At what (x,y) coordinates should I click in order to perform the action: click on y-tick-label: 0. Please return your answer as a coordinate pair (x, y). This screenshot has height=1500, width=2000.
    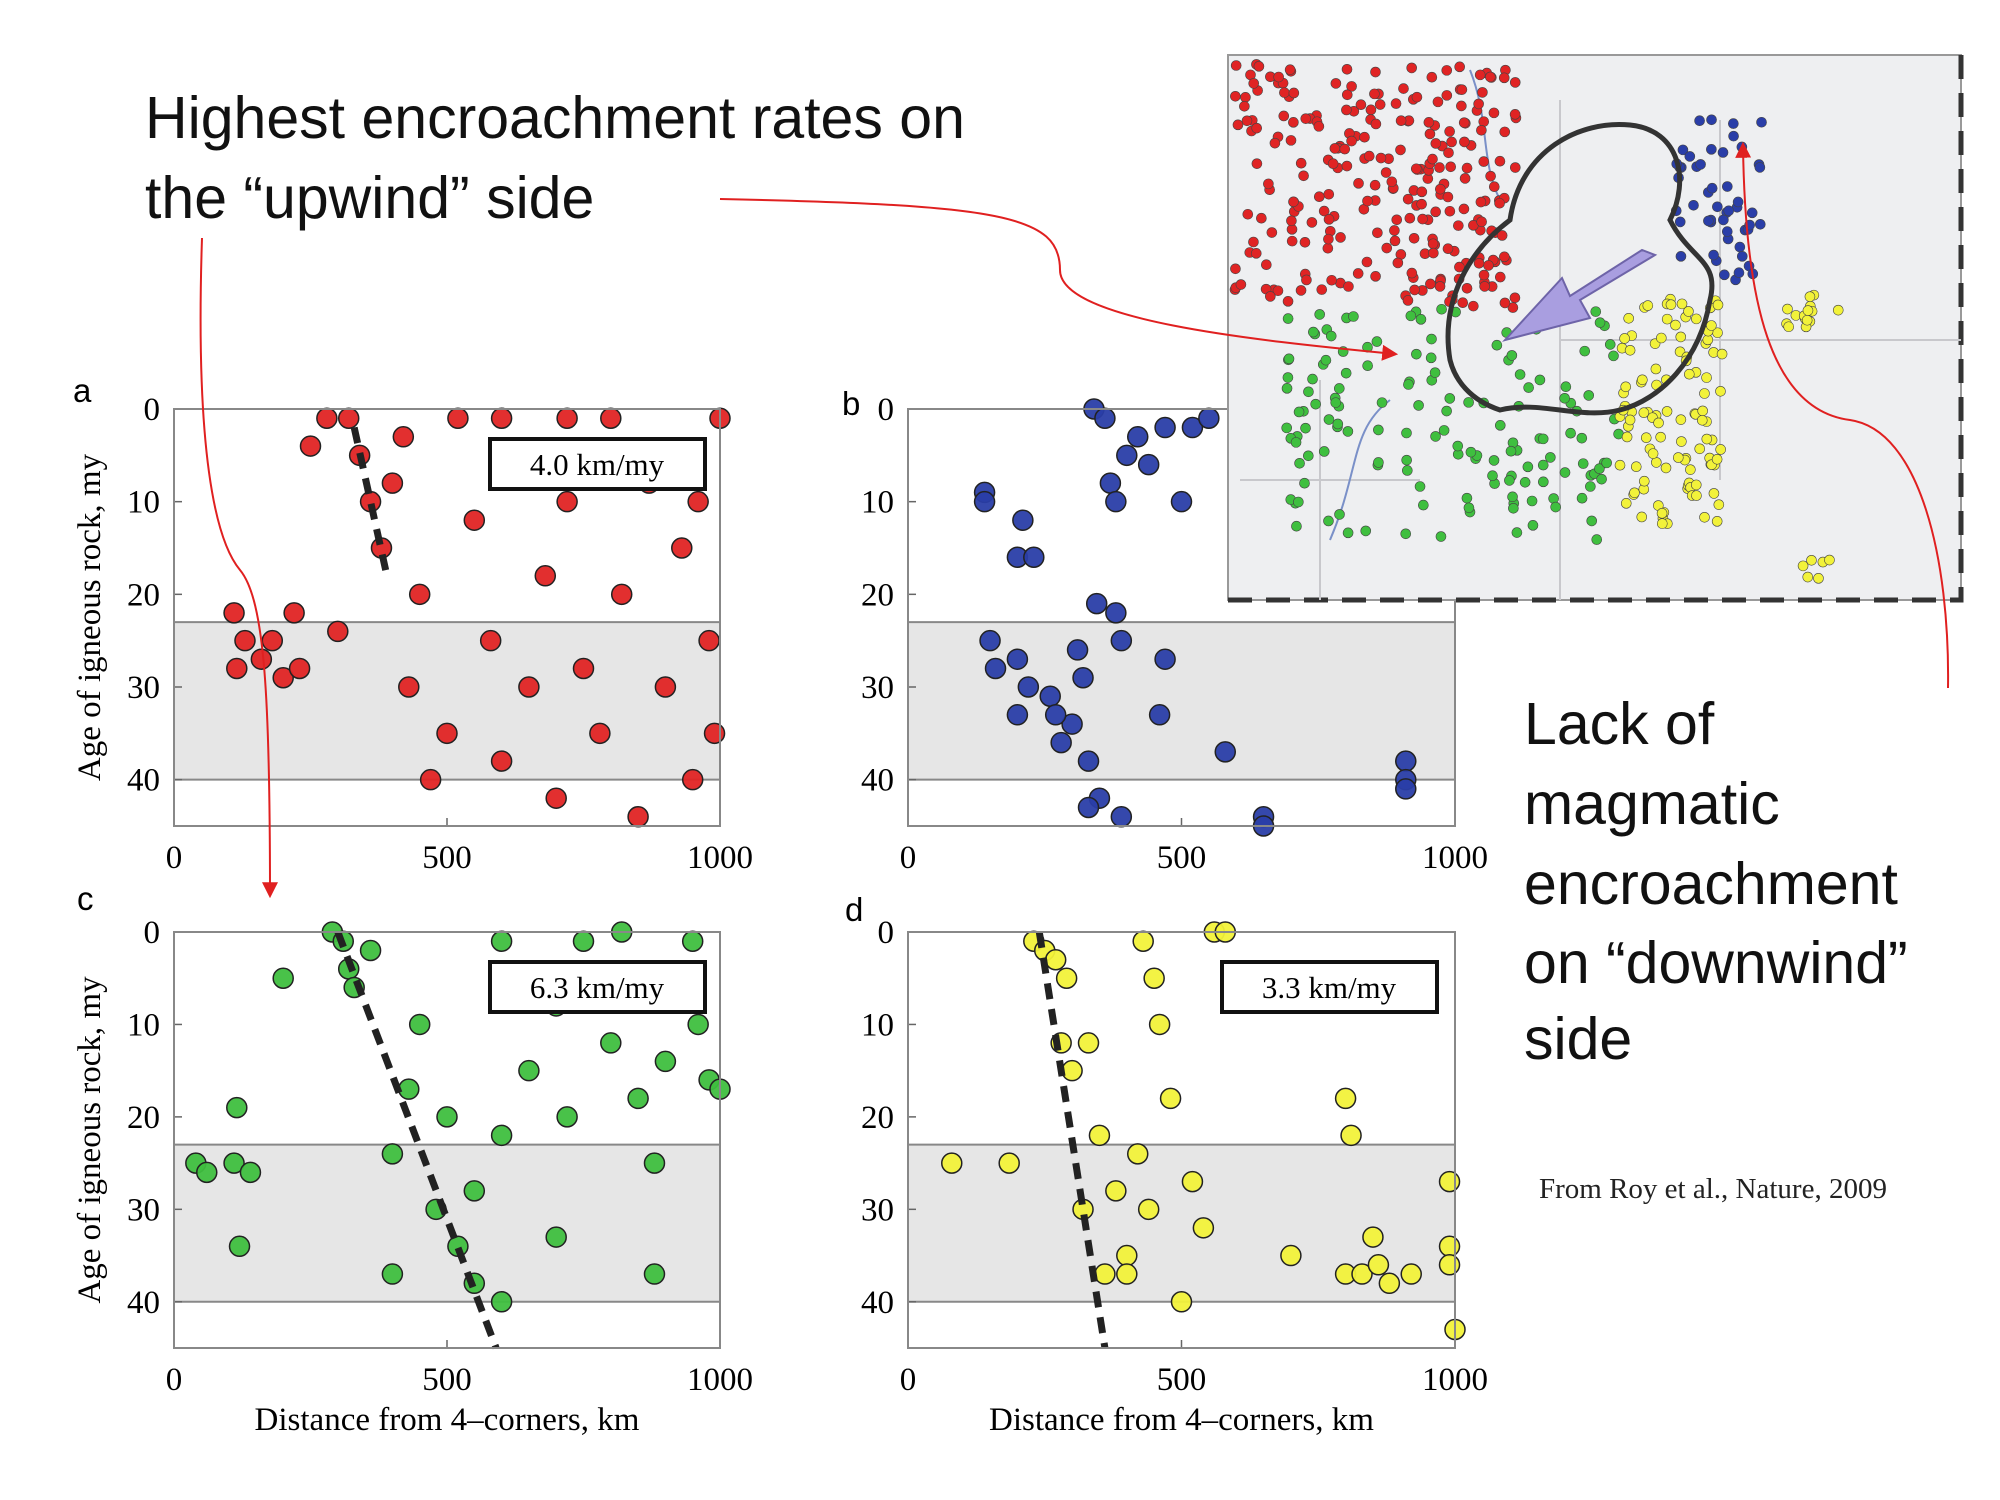
    Looking at the image, I should click on (886, 933).